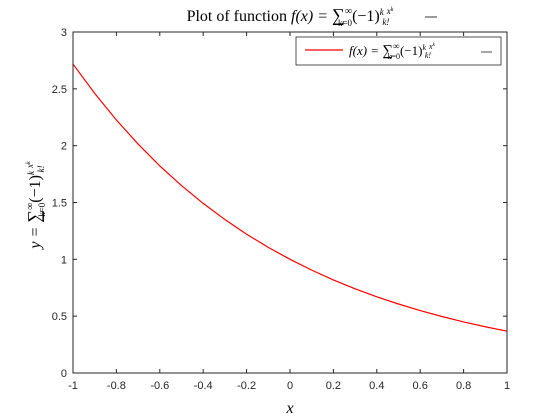  What do you see at coordinates (396, 46) in the screenshot?
I see `legend-sum-upper: ∞` at bounding box center [396, 46].